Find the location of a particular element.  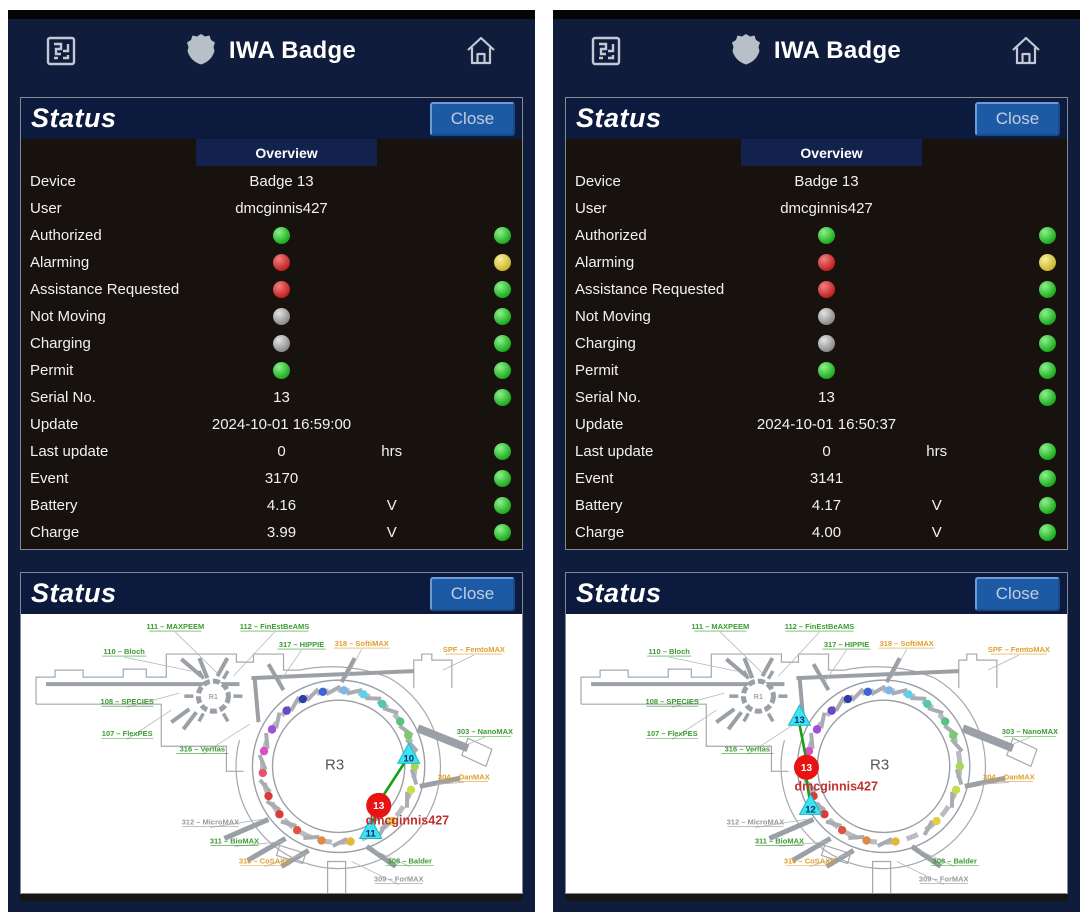

row-label: Battery is located at coordinates (54, 505).